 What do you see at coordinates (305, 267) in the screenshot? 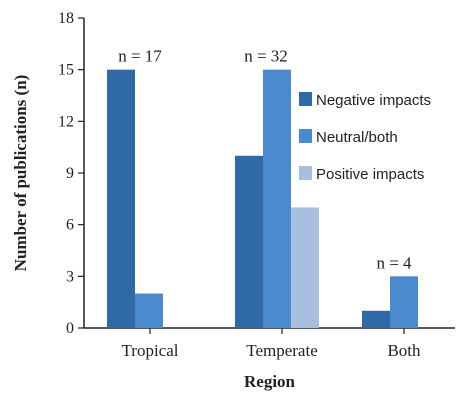
I see `bar-temperate-positive-impacts` at bounding box center [305, 267].